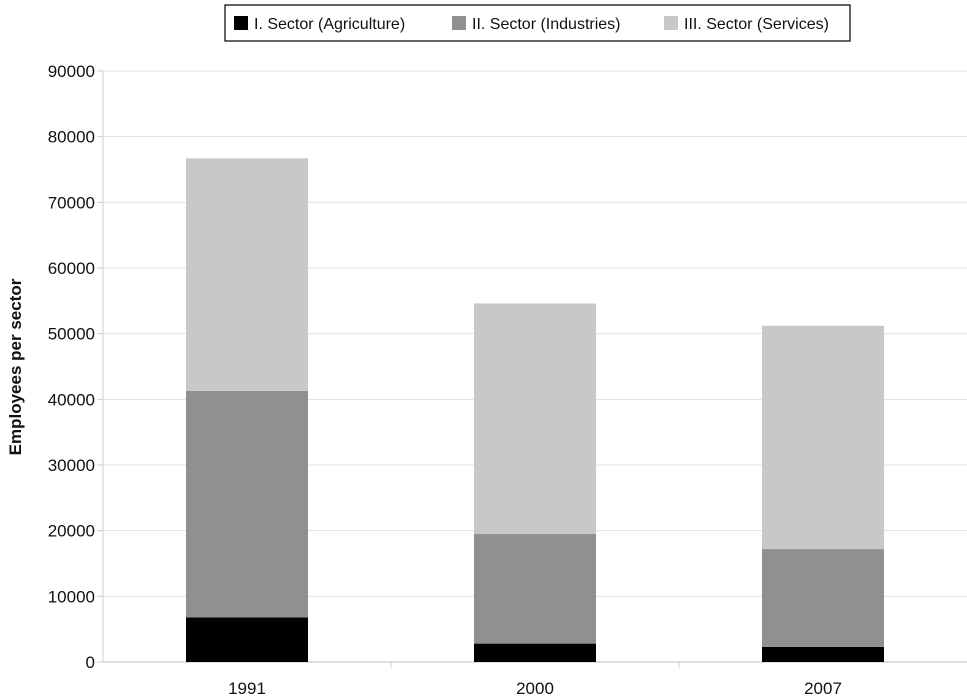  What do you see at coordinates (241, 23) in the screenshot?
I see `legend-swatch-agriculture` at bounding box center [241, 23].